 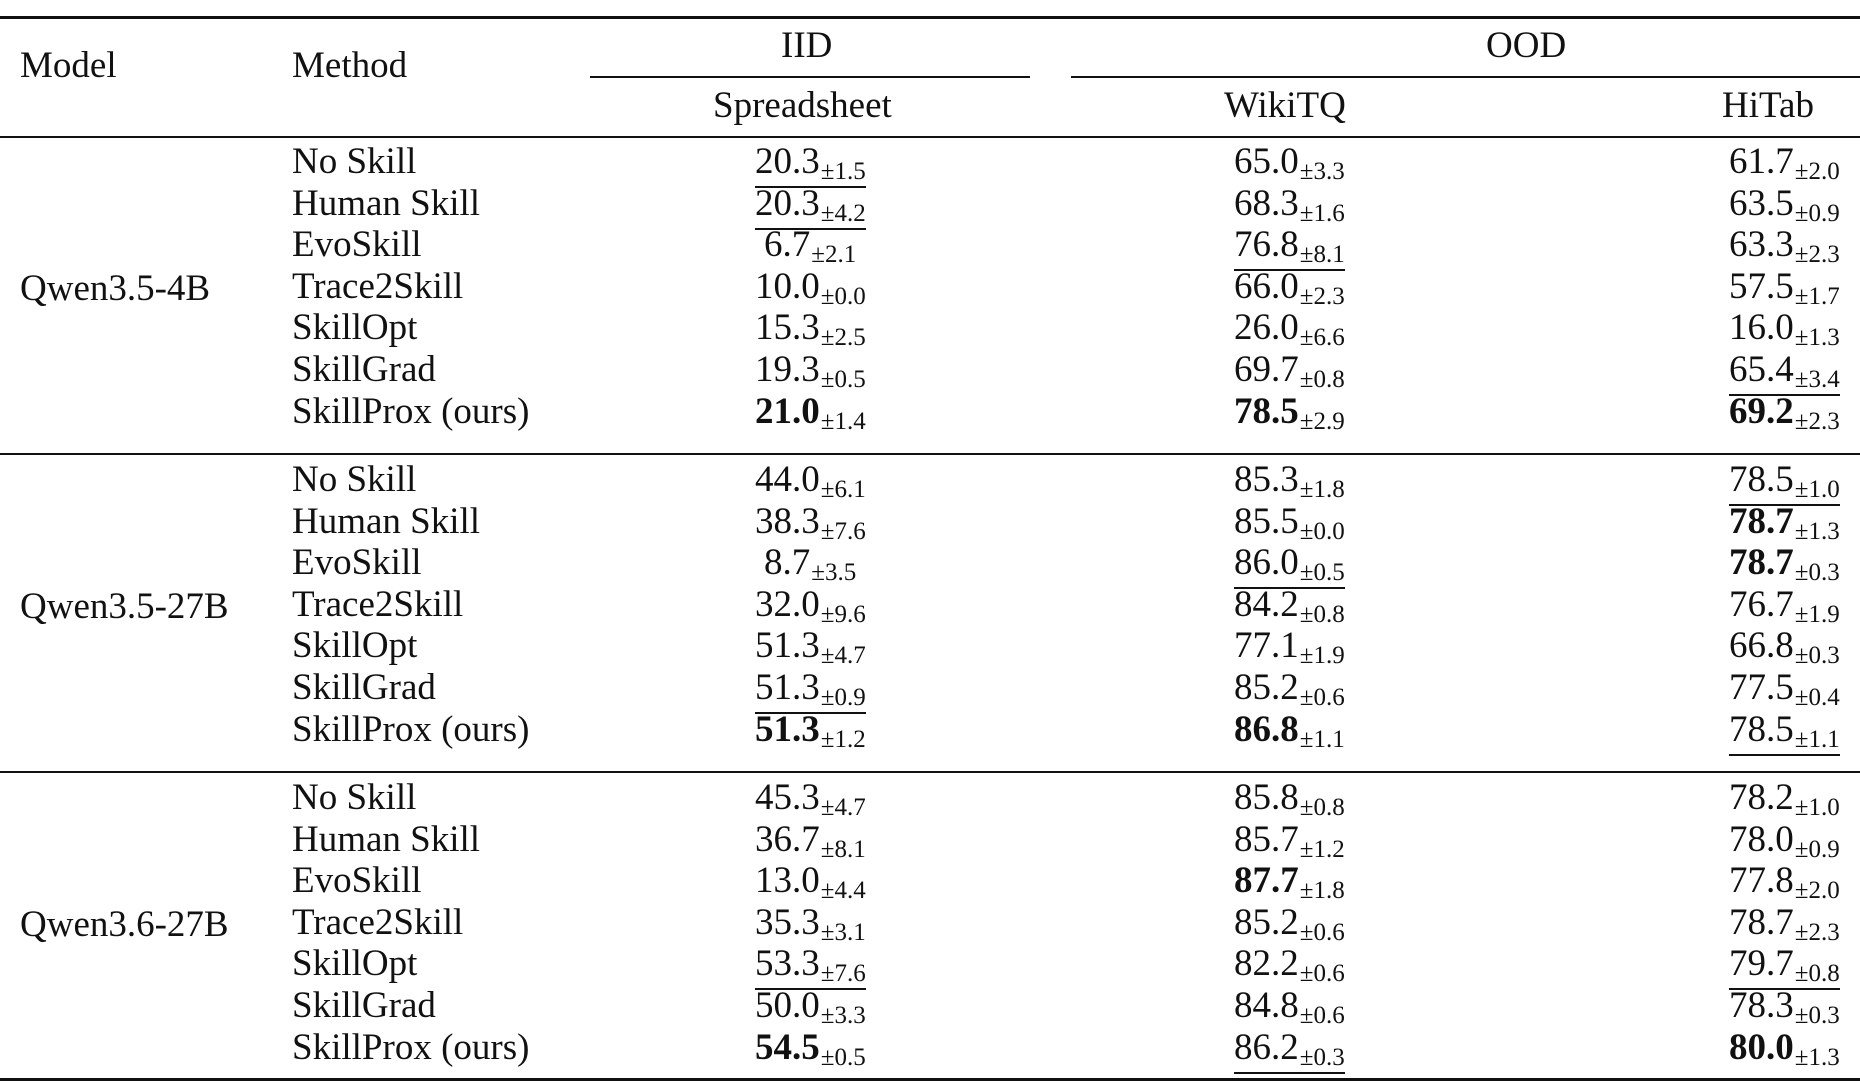 What do you see at coordinates (1761, 604) in the screenshot?
I see `score-value: 76.7` at bounding box center [1761, 604].